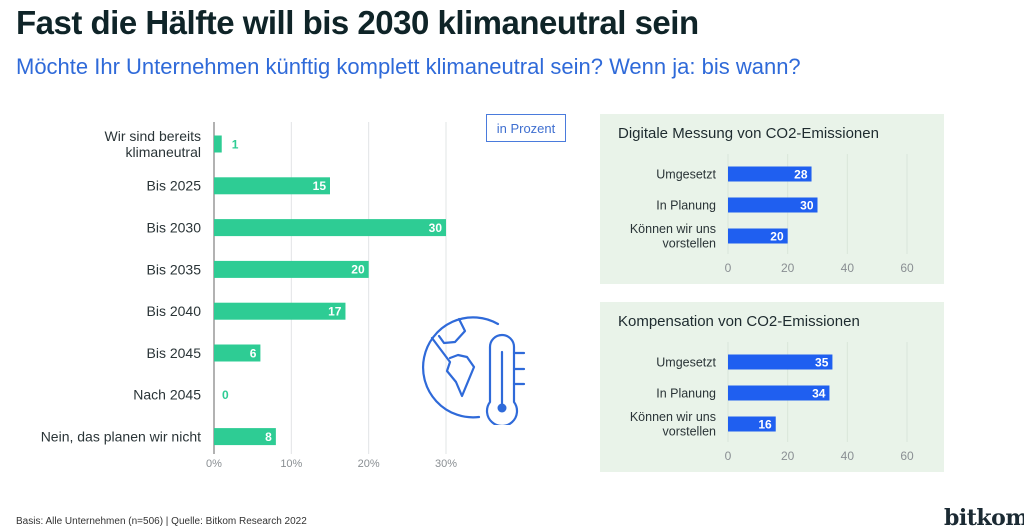  Describe the element at coordinates (748, 133) in the screenshot. I see `panel-title: Digitale Messung von CO2-Emissionen` at that location.